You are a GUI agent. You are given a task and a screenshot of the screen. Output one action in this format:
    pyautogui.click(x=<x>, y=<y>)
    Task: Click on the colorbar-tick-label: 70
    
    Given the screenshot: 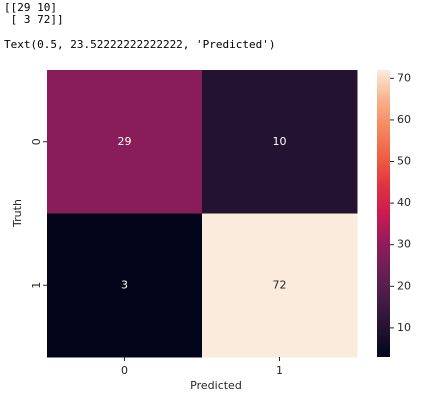 What is the action you would take?
    pyautogui.click(x=404, y=77)
    